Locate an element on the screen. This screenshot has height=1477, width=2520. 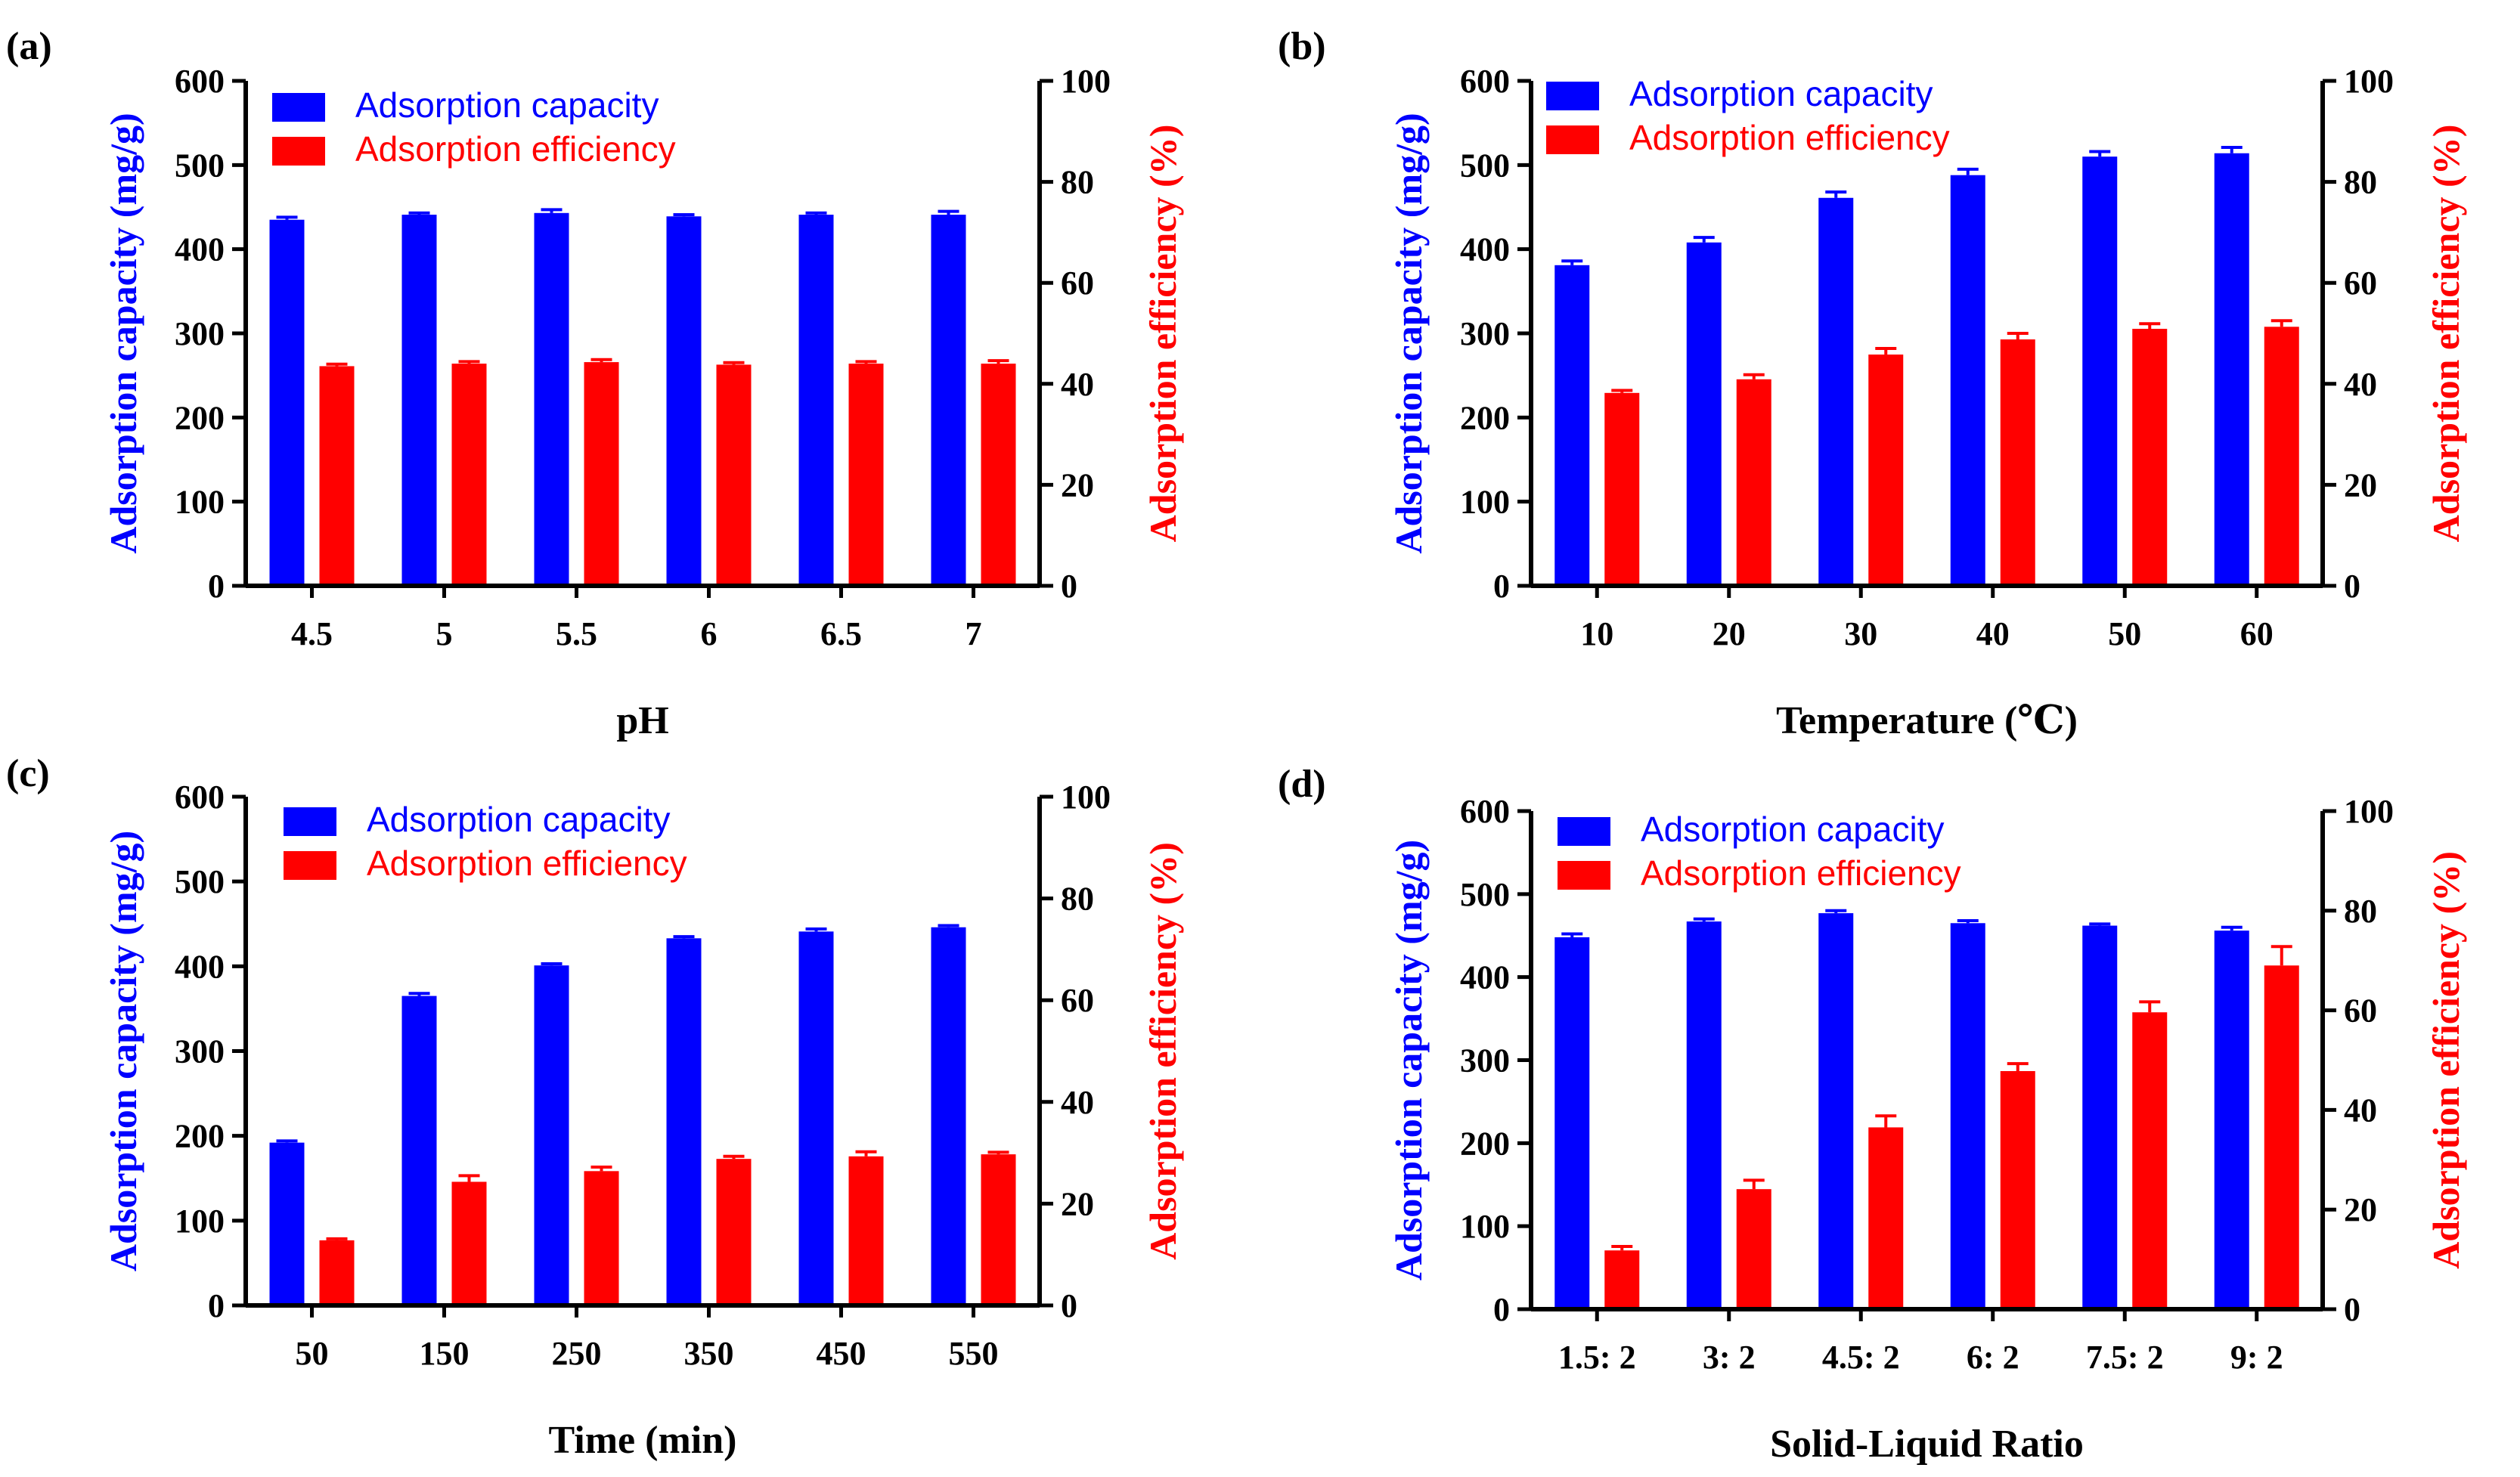
x-tick-label-4: 6 is located at coordinates (709, 633).